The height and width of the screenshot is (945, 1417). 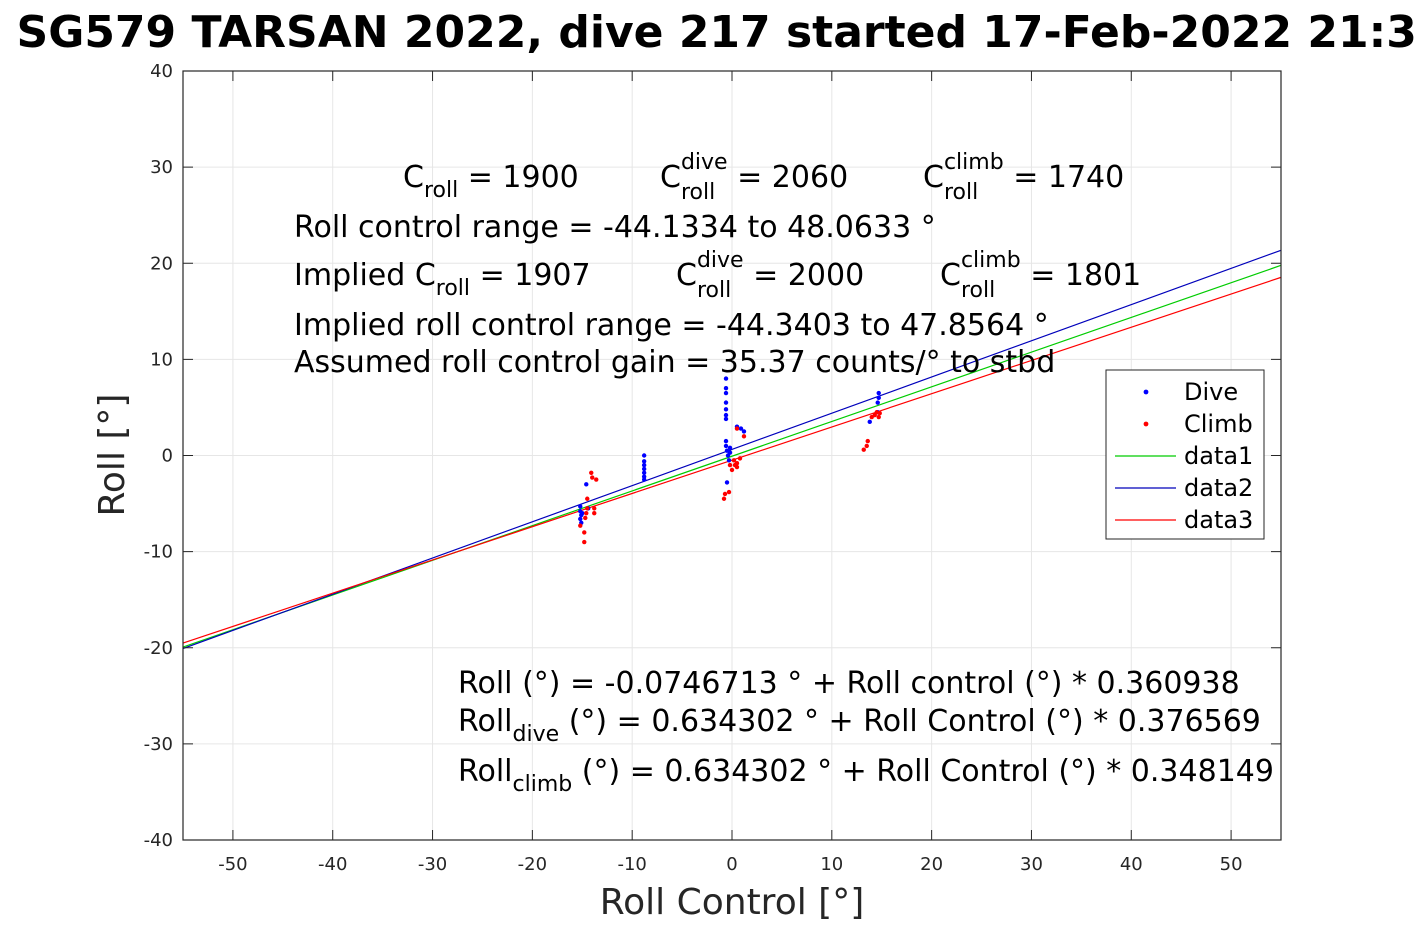 What do you see at coordinates (432, 864) in the screenshot?
I see `x-tick-label: -30` at bounding box center [432, 864].